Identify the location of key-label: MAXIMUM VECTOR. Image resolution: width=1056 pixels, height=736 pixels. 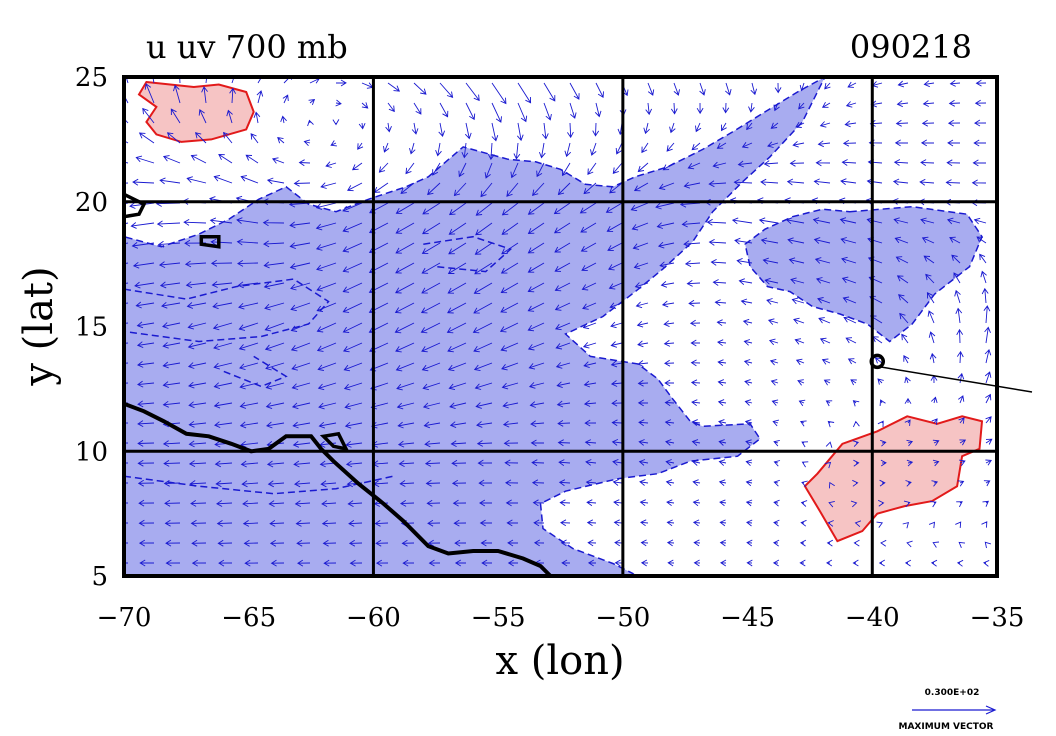
(945, 727).